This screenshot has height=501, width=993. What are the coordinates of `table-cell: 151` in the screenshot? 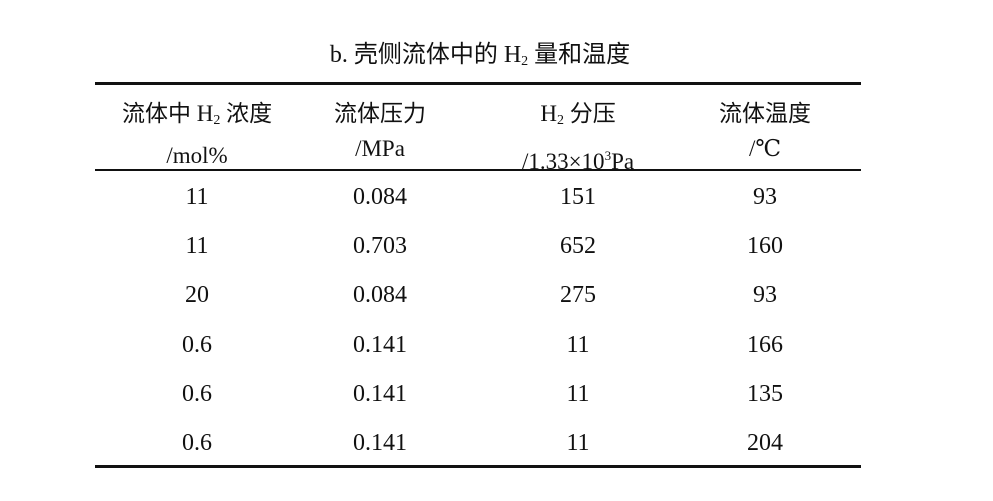 It's located at (578, 197).